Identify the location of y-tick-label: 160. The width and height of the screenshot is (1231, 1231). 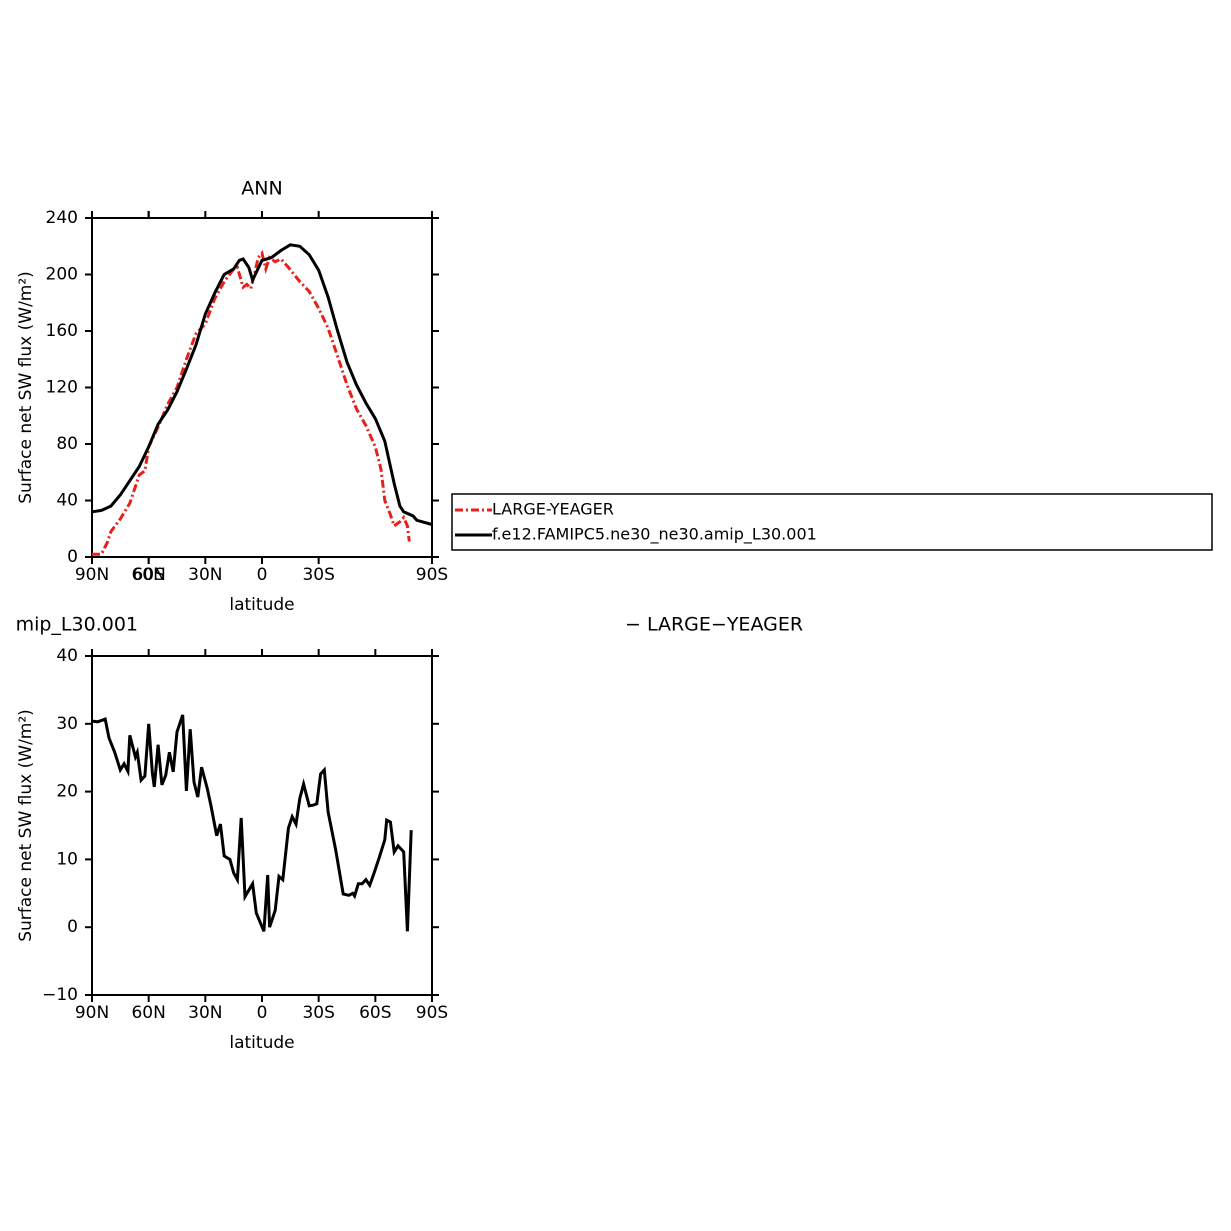
(62, 331).